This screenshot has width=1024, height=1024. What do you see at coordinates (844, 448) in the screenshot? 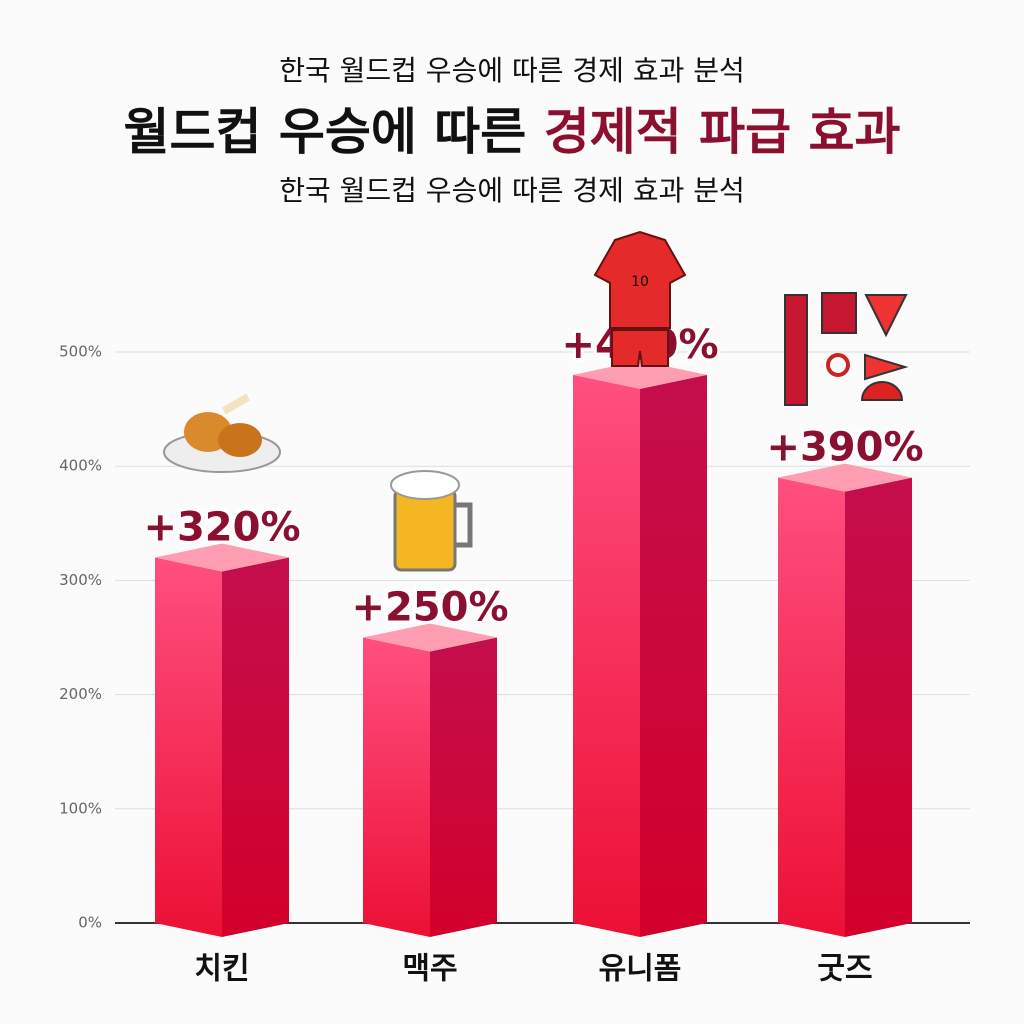
I see `value-label: +390%` at bounding box center [844, 448].